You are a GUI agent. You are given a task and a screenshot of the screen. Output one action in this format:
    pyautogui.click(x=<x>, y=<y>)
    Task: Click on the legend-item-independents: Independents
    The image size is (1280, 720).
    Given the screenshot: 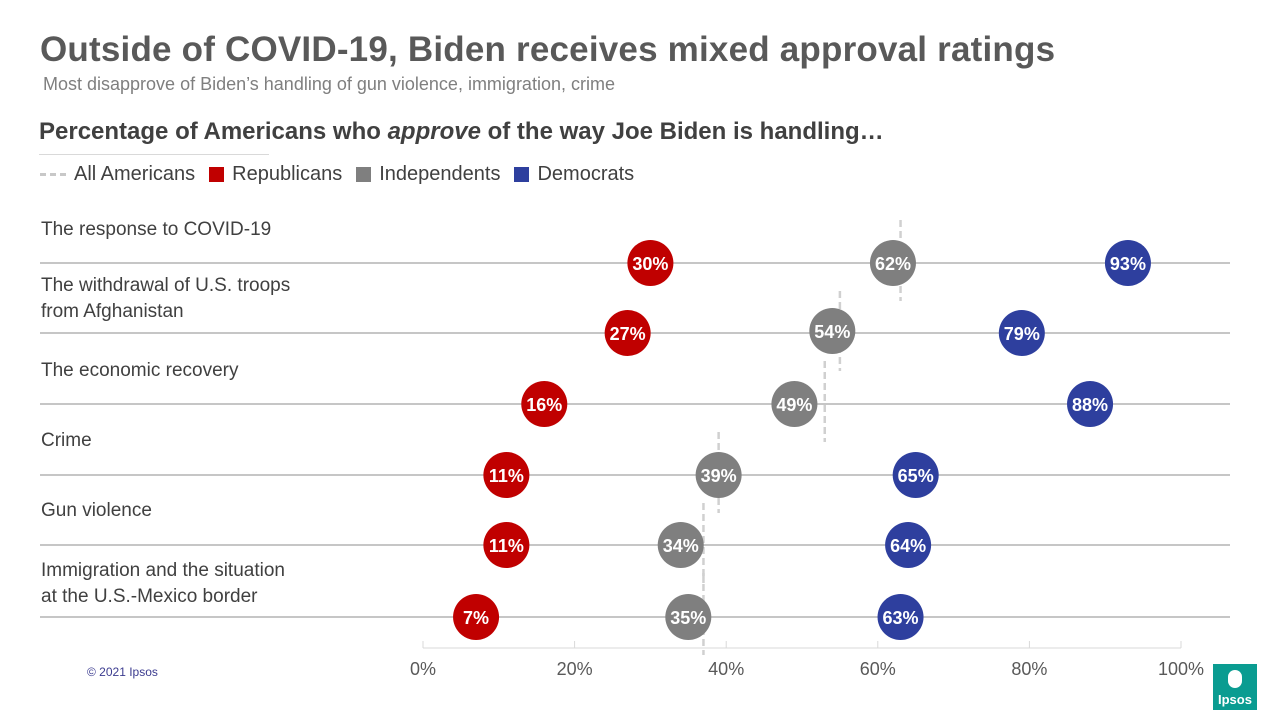 What is the action you would take?
    pyautogui.click(x=428, y=174)
    